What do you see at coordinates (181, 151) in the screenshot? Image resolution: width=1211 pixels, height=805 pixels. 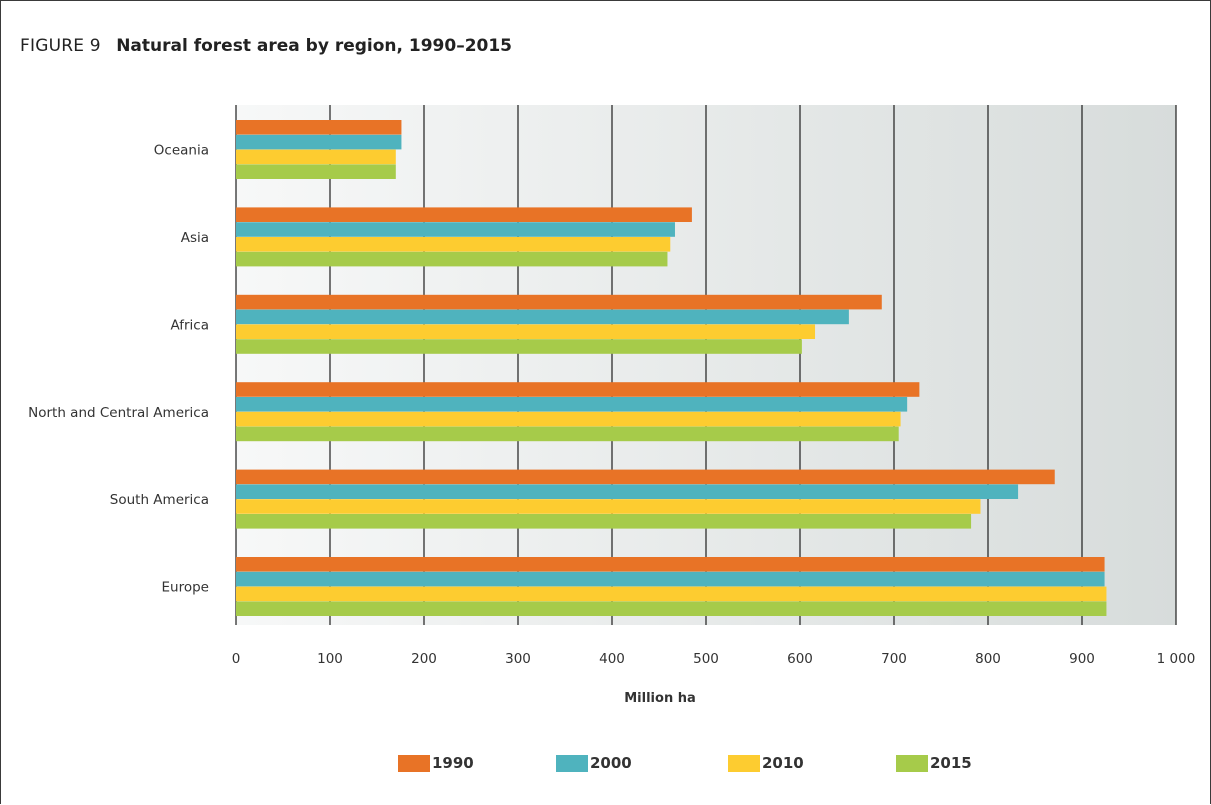 I see `category-label: Oceania` at bounding box center [181, 151].